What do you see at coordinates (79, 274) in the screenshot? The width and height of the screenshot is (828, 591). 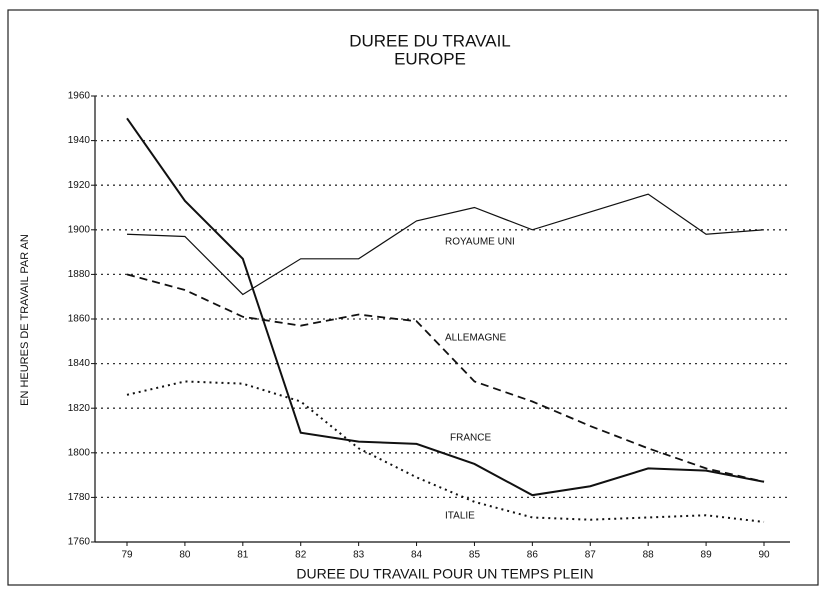 I see `y-tick-label: 1880` at bounding box center [79, 274].